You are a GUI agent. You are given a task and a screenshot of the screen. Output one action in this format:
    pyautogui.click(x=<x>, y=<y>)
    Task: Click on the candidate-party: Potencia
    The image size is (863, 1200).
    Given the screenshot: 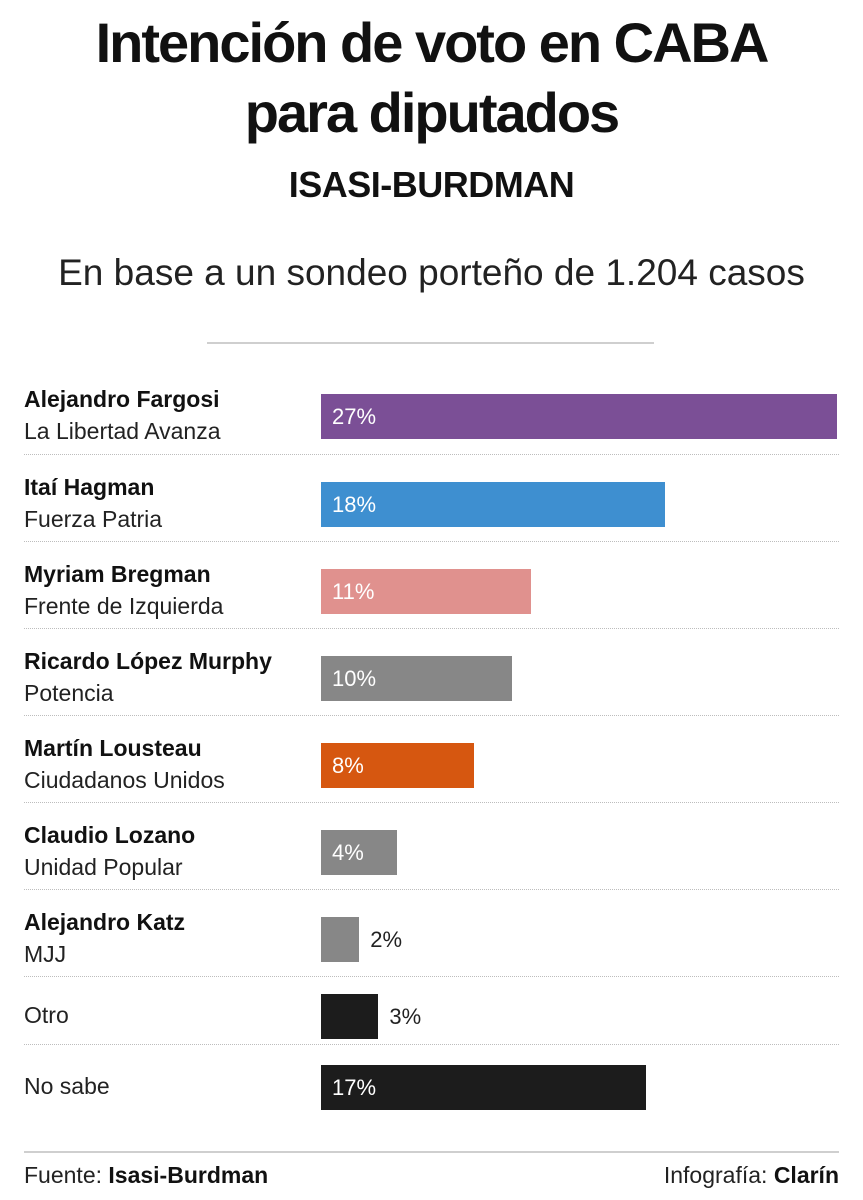 What is the action you would take?
    pyautogui.click(x=69, y=692)
    